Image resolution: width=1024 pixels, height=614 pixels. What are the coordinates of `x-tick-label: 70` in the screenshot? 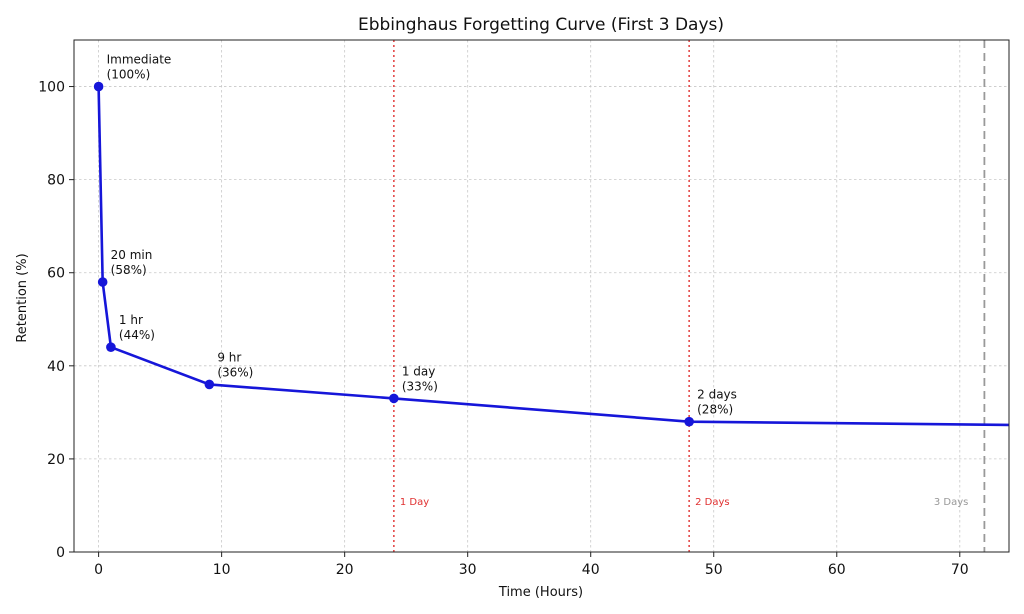 It's located at (960, 570).